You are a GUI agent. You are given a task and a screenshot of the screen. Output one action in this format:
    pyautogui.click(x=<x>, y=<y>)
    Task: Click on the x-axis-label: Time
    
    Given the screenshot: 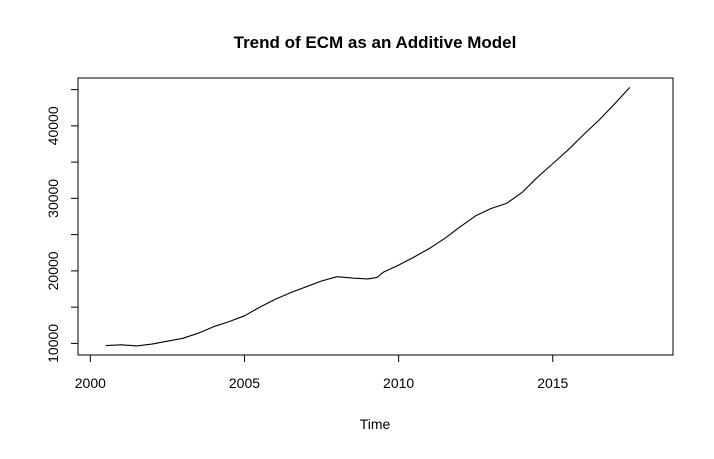 What is the action you would take?
    pyautogui.click(x=375, y=424)
    